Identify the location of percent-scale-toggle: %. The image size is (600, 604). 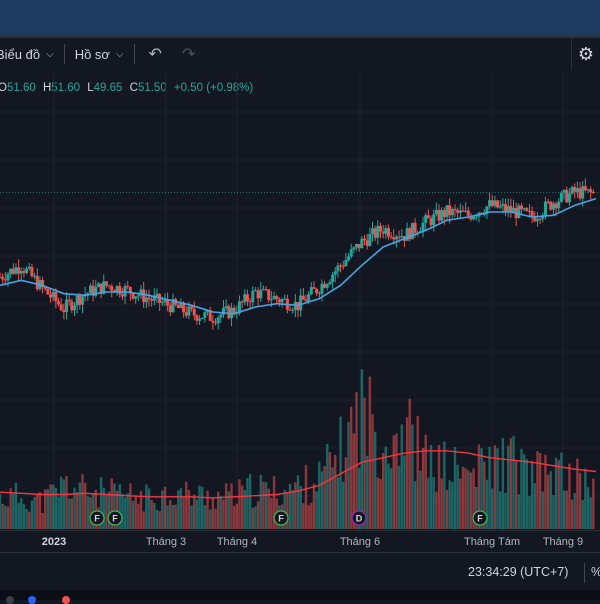
(595, 572).